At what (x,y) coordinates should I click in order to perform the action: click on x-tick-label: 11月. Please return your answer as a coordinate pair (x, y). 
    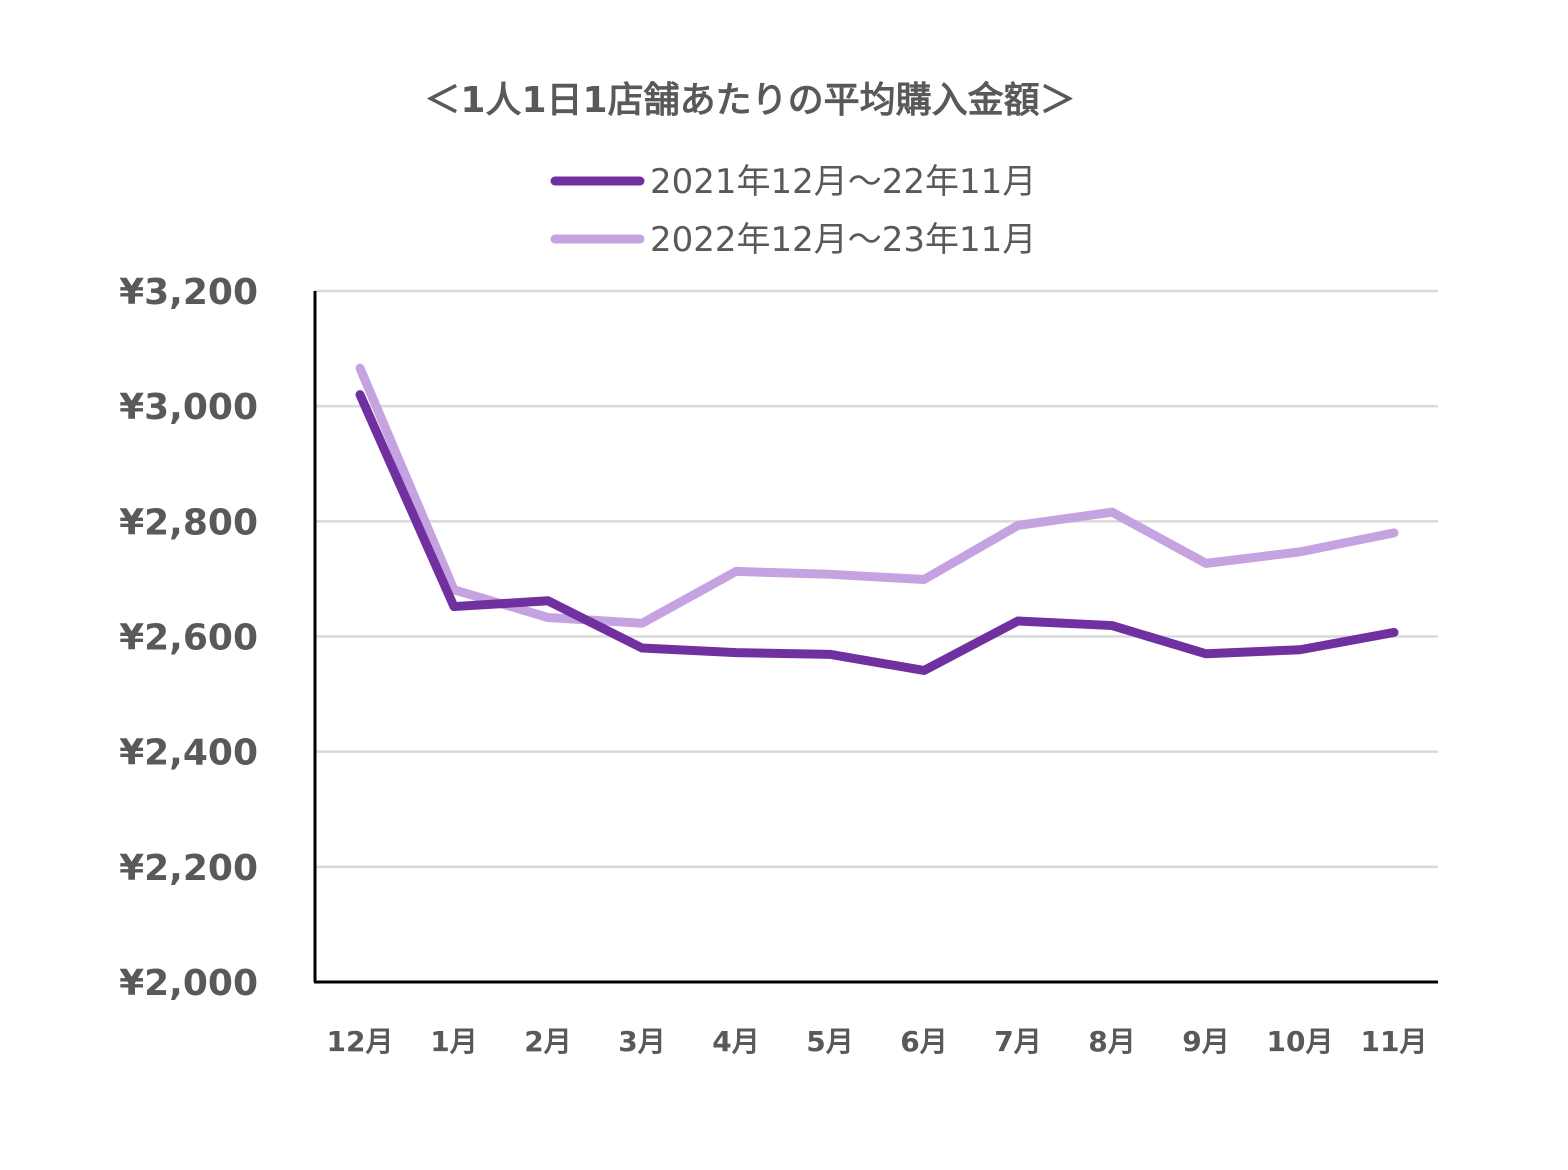
    Looking at the image, I should click on (1394, 1041).